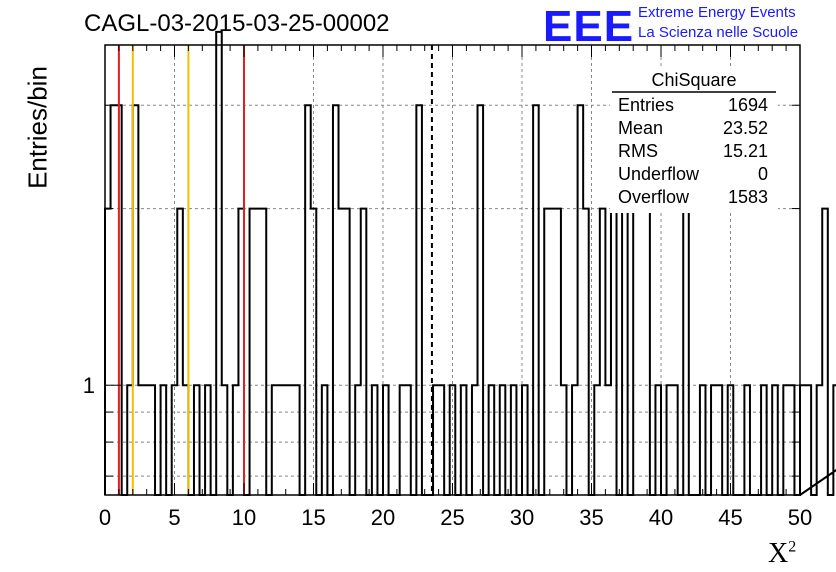  What do you see at coordinates (244, 517) in the screenshot?
I see `x-tick-label: 10` at bounding box center [244, 517].